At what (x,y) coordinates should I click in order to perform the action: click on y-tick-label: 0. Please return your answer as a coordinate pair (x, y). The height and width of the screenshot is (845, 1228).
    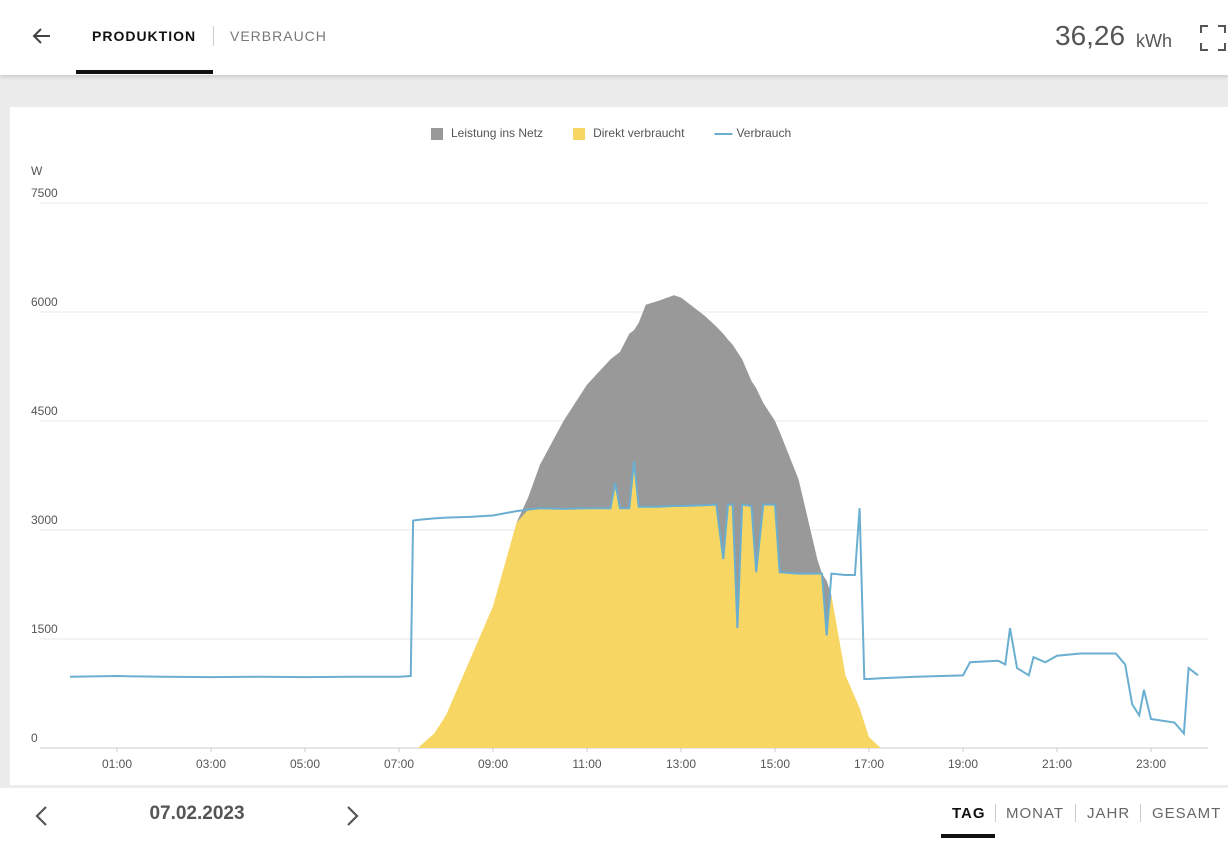
    Looking at the image, I should click on (34, 738).